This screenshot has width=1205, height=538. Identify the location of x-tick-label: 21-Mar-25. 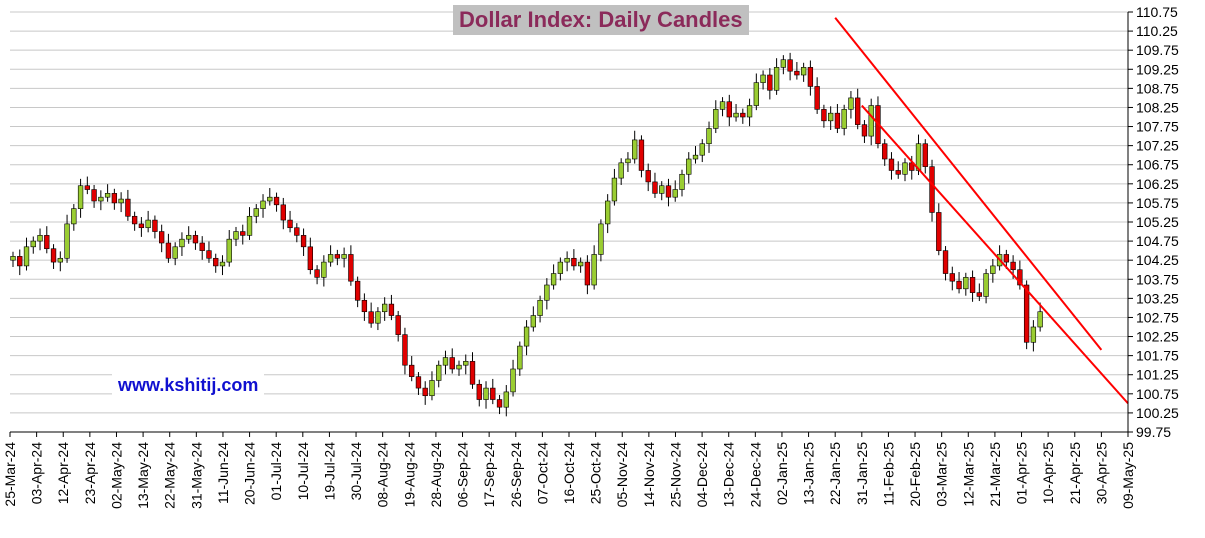
(995, 474).